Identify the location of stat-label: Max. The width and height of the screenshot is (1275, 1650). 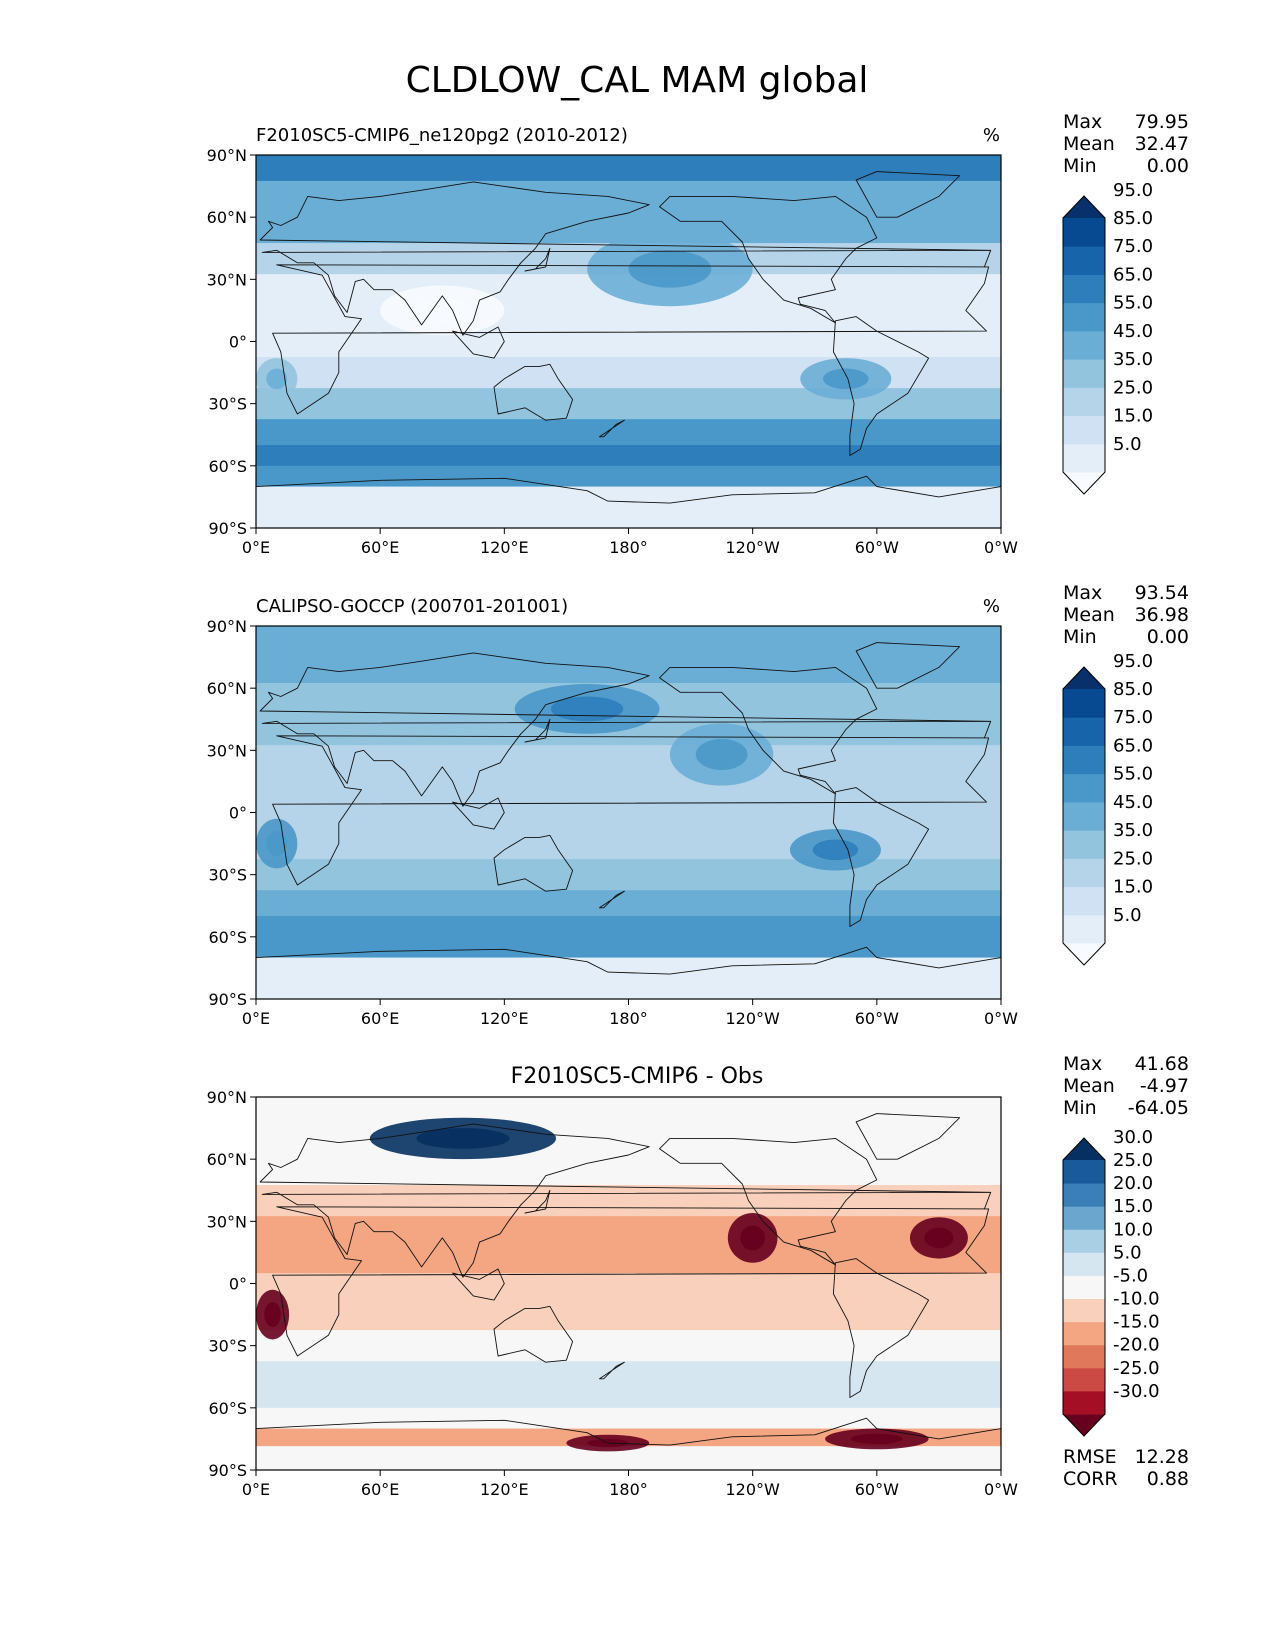
(1082, 1064).